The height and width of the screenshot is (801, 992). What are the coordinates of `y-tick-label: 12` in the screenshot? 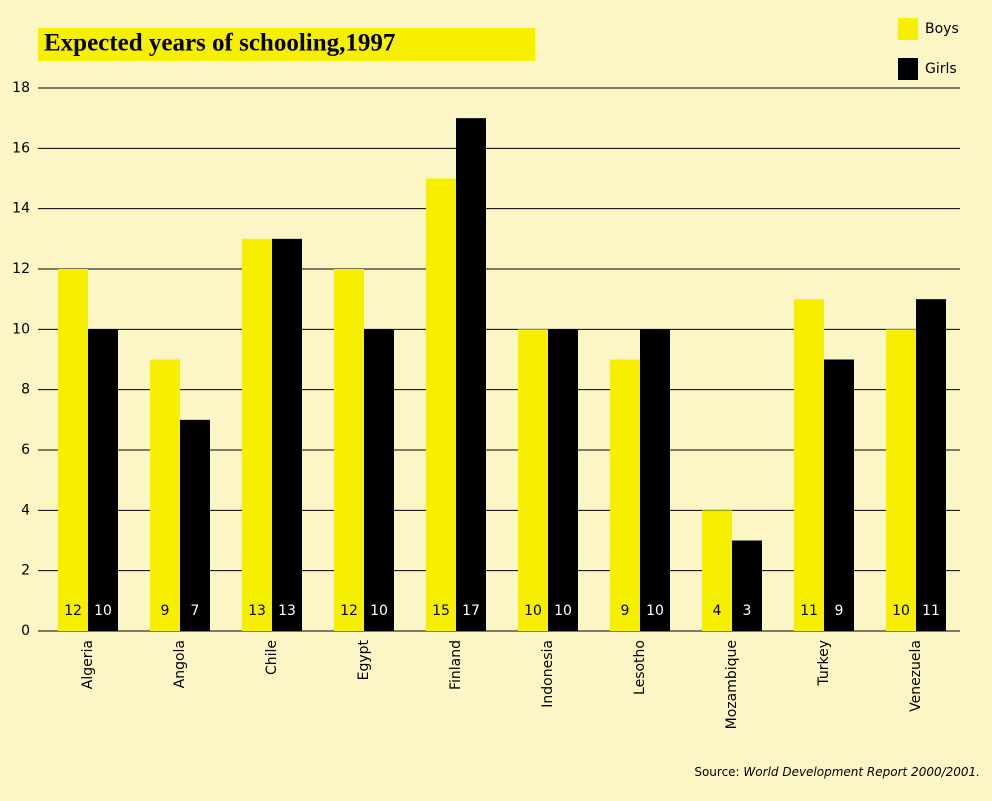 It's located at (21, 269).